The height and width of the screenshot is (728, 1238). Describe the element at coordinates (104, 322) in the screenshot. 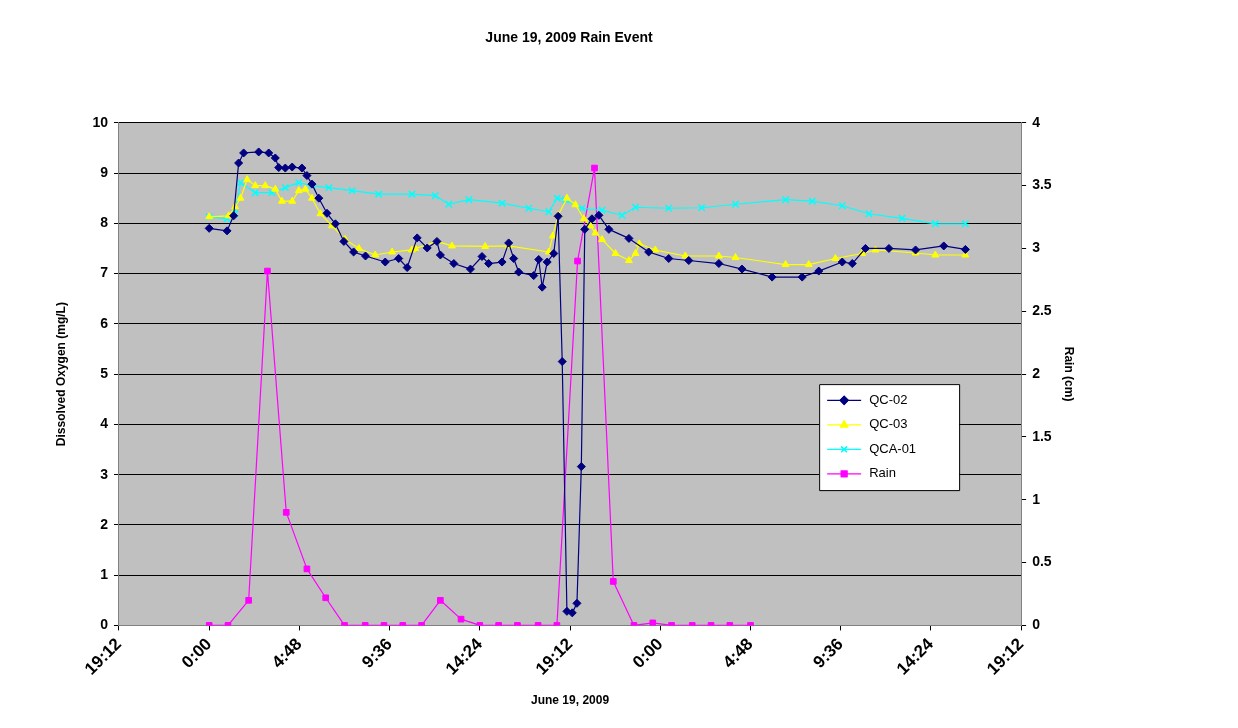

I see `y-tick-label: 6` at that location.